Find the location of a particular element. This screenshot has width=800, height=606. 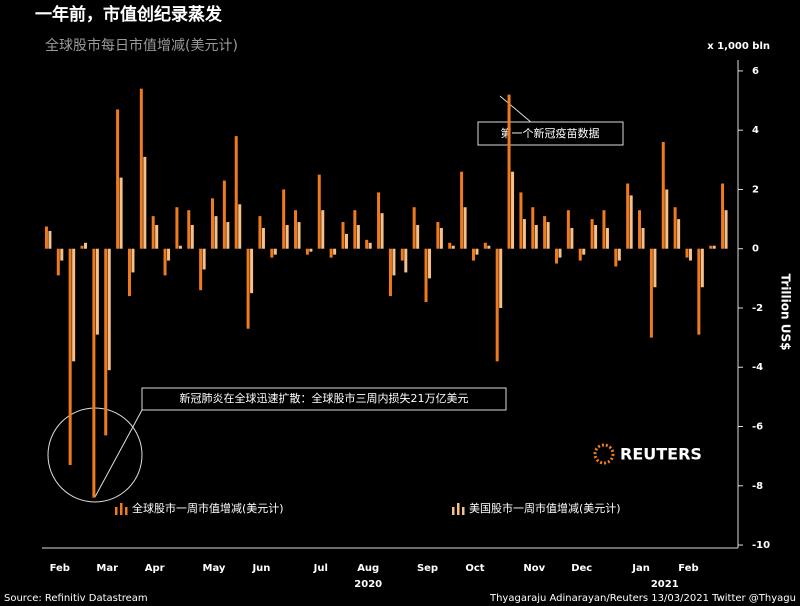

x-tick-label: Jul is located at coordinates (320, 568).